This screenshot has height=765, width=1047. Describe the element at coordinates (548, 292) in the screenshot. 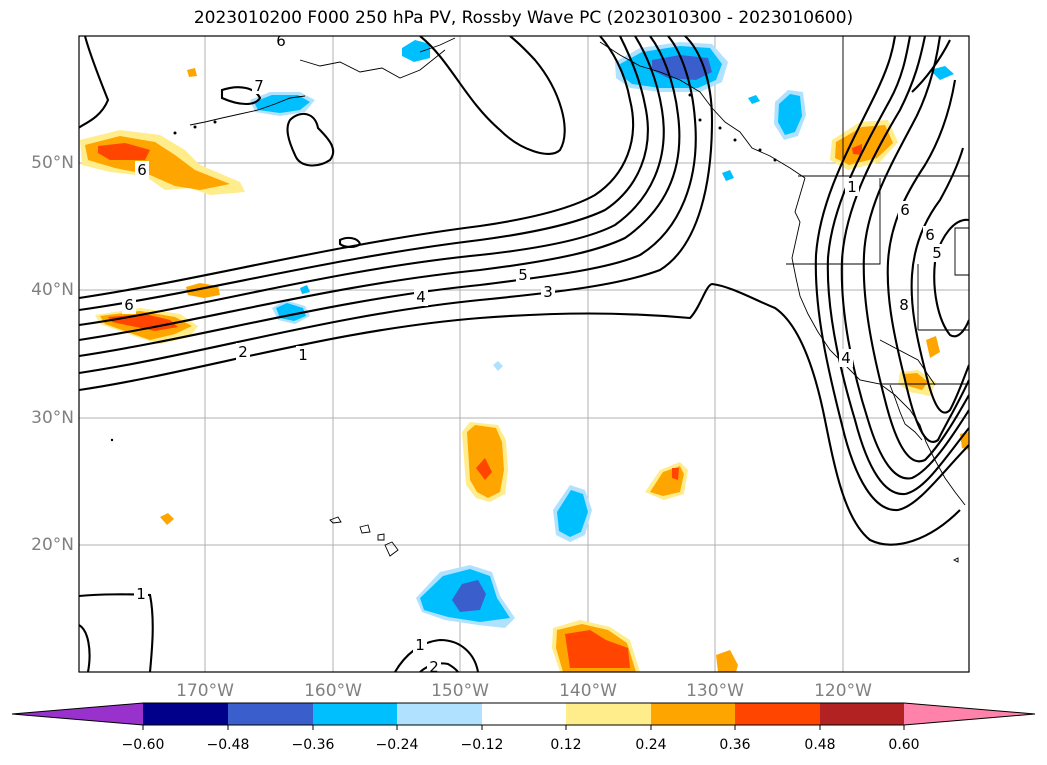

I see `contour-label: 3` at that location.